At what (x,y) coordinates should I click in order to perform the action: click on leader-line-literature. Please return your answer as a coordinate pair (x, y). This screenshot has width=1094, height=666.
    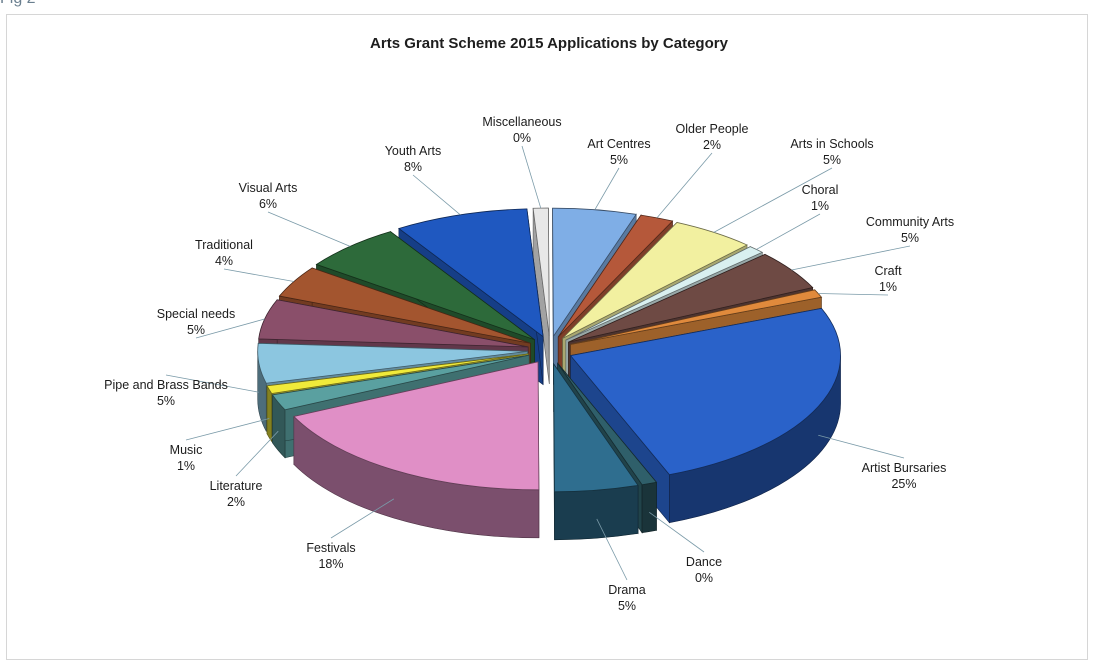
    Looking at the image, I should click on (257, 453).